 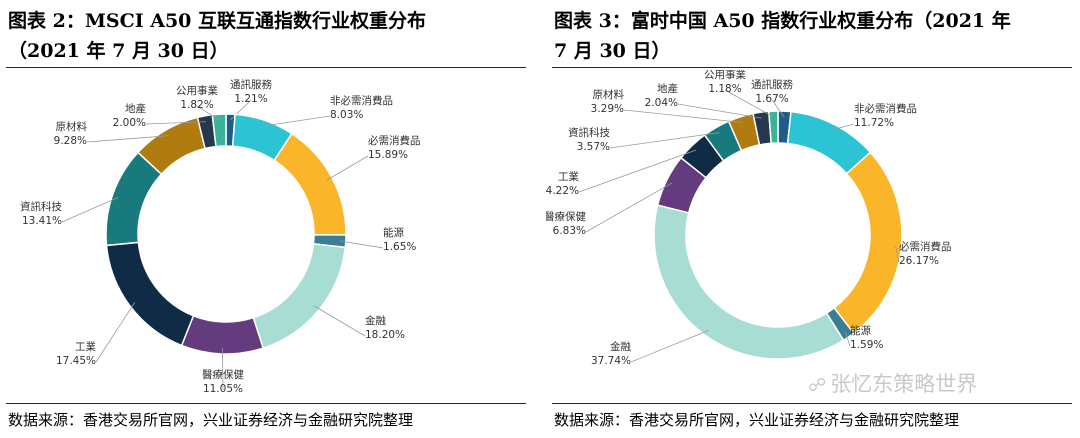 What do you see at coordinates (399, 247) in the screenshot?
I see `slice-value-3: 1.65%` at bounding box center [399, 247].